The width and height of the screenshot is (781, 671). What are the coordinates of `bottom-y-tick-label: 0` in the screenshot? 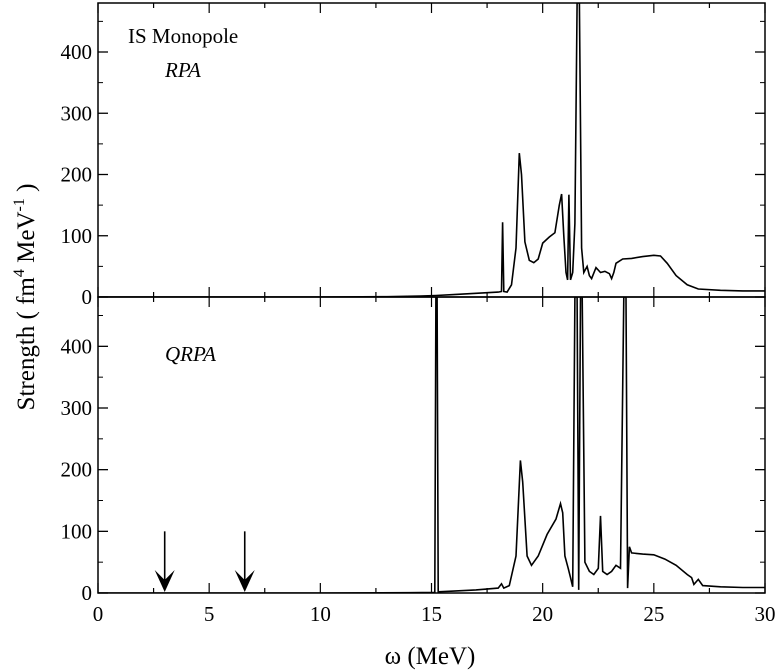 It's located at (87, 593).